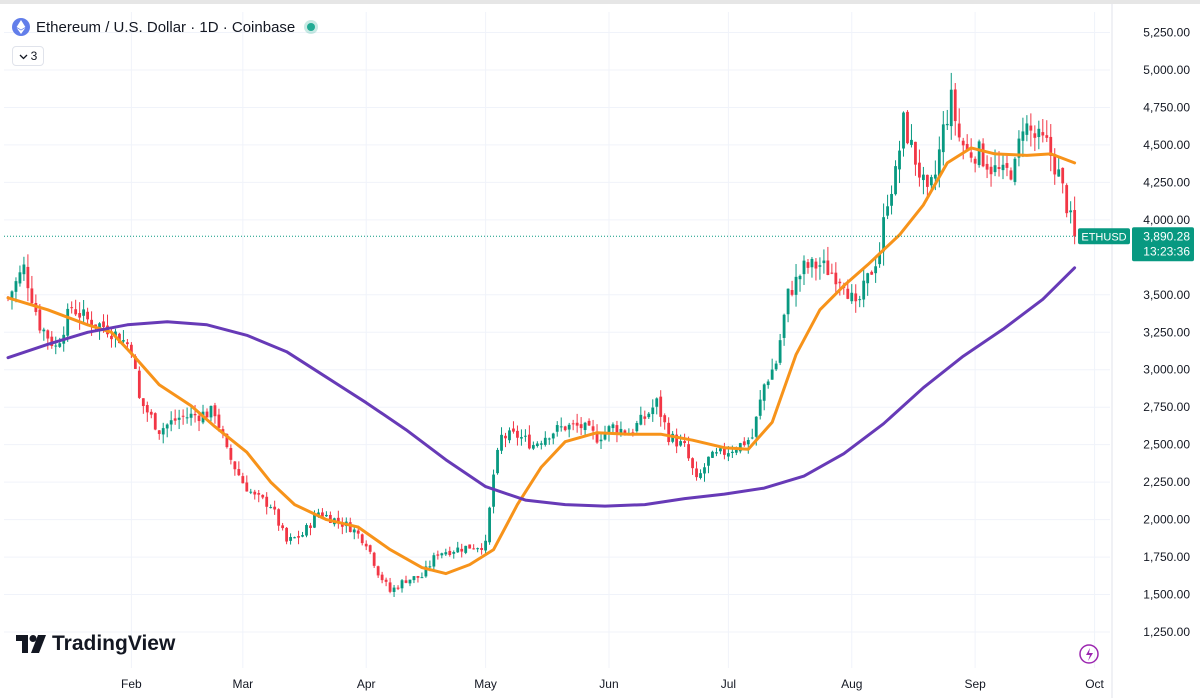 The height and width of the screenshot is (698, 1200). I want to click on y-tick-label: 3,000.00, so click(1166, 370).